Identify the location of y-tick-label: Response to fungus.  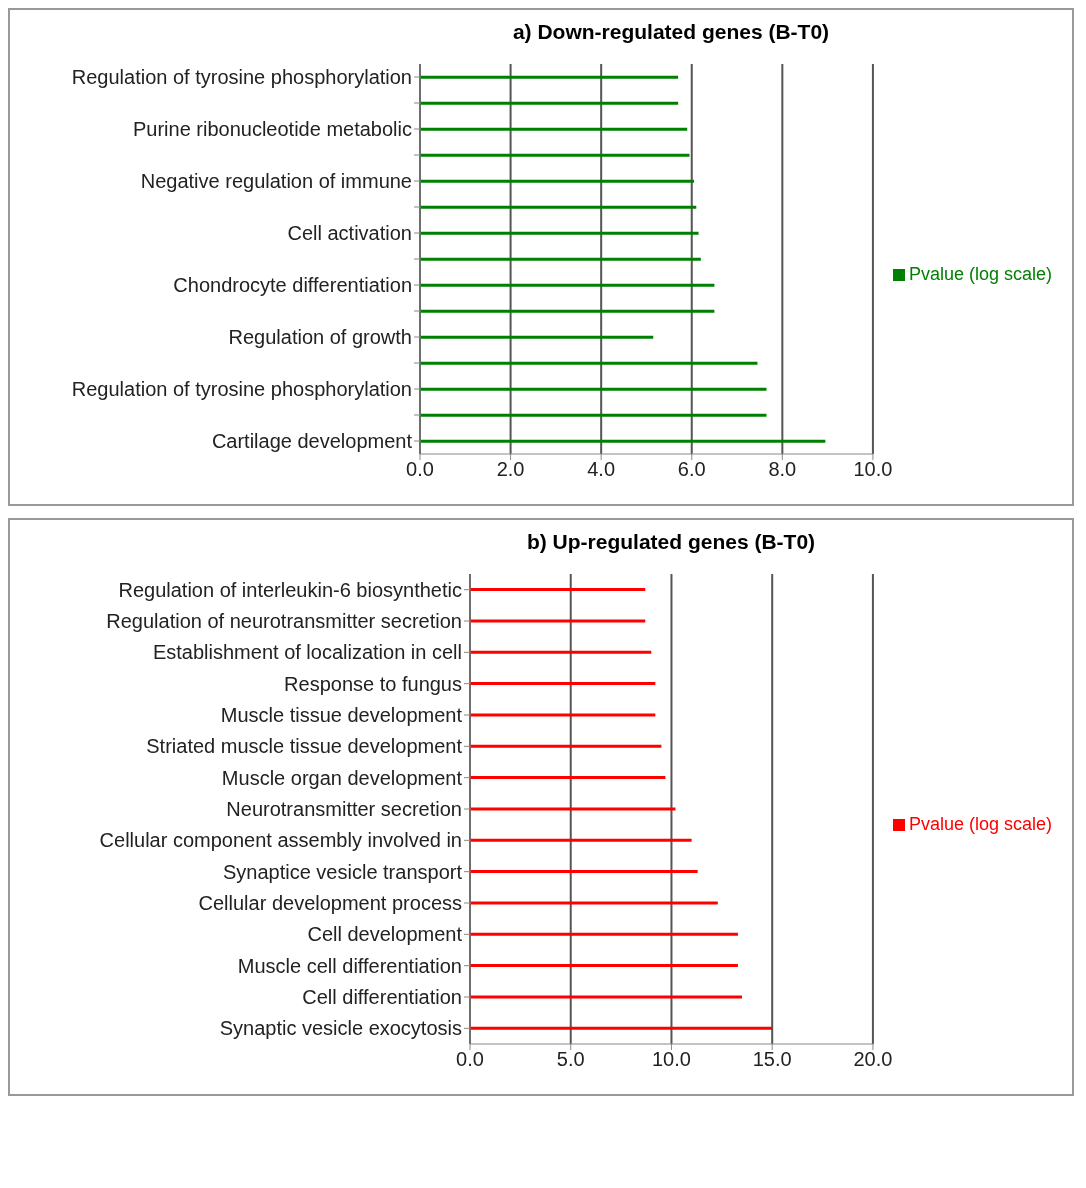
(373, 683).